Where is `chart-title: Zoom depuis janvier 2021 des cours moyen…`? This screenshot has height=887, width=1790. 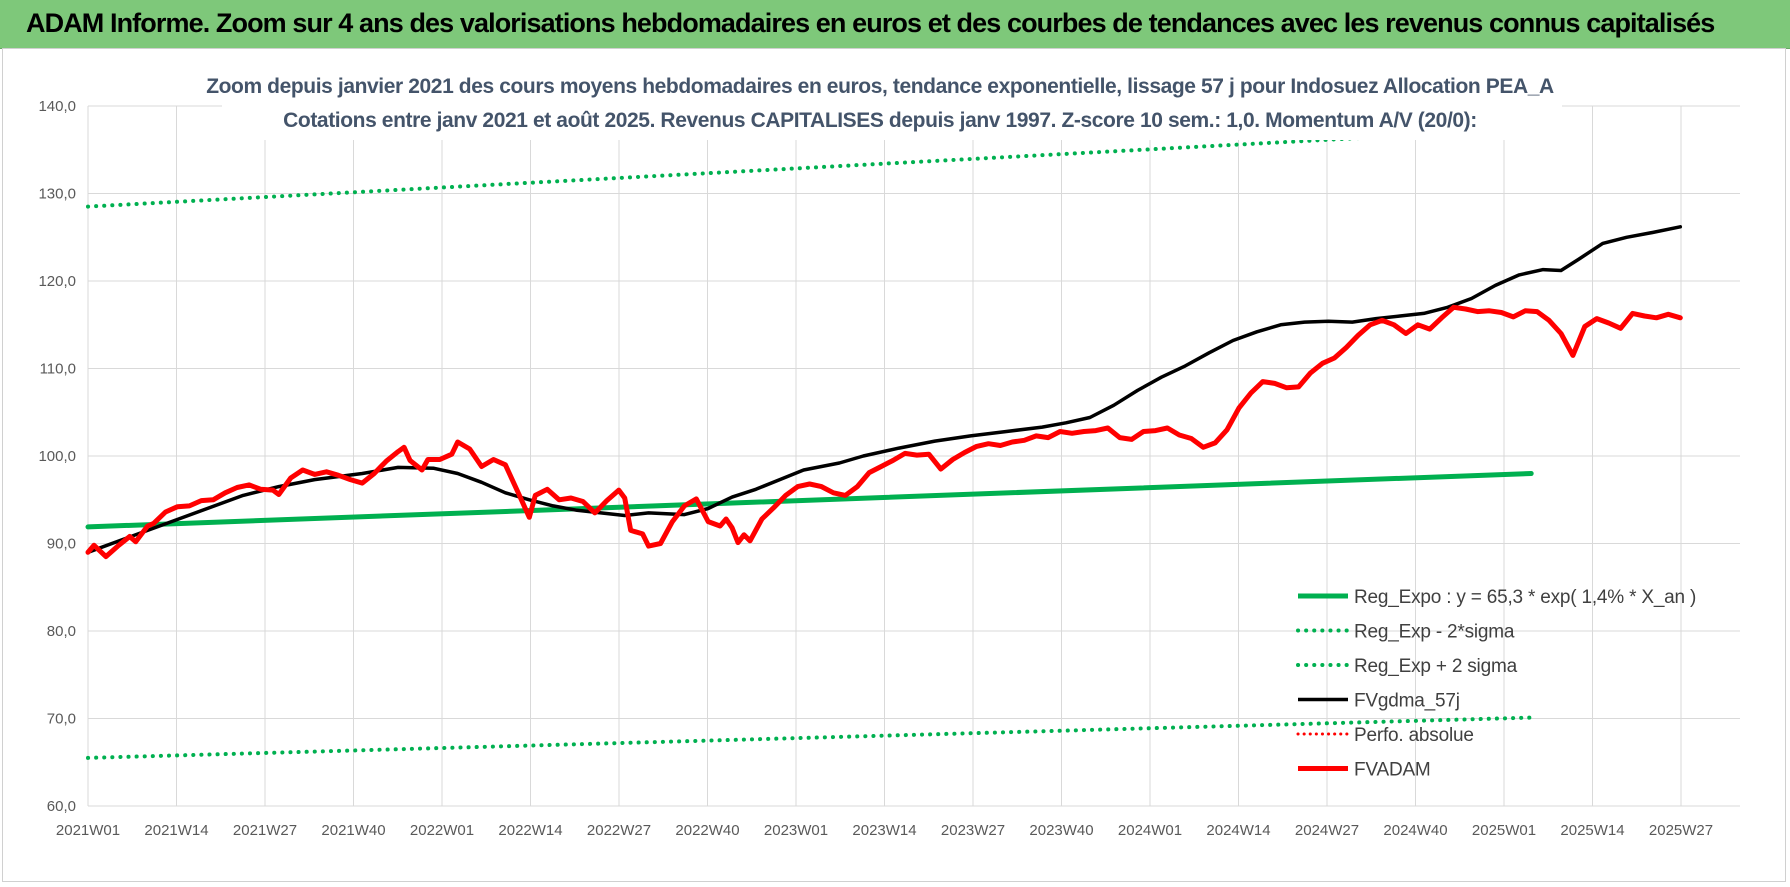
chart-title: Zoom depuis janvier 2021 des cours moyen… is located at coordinates (880, 86).